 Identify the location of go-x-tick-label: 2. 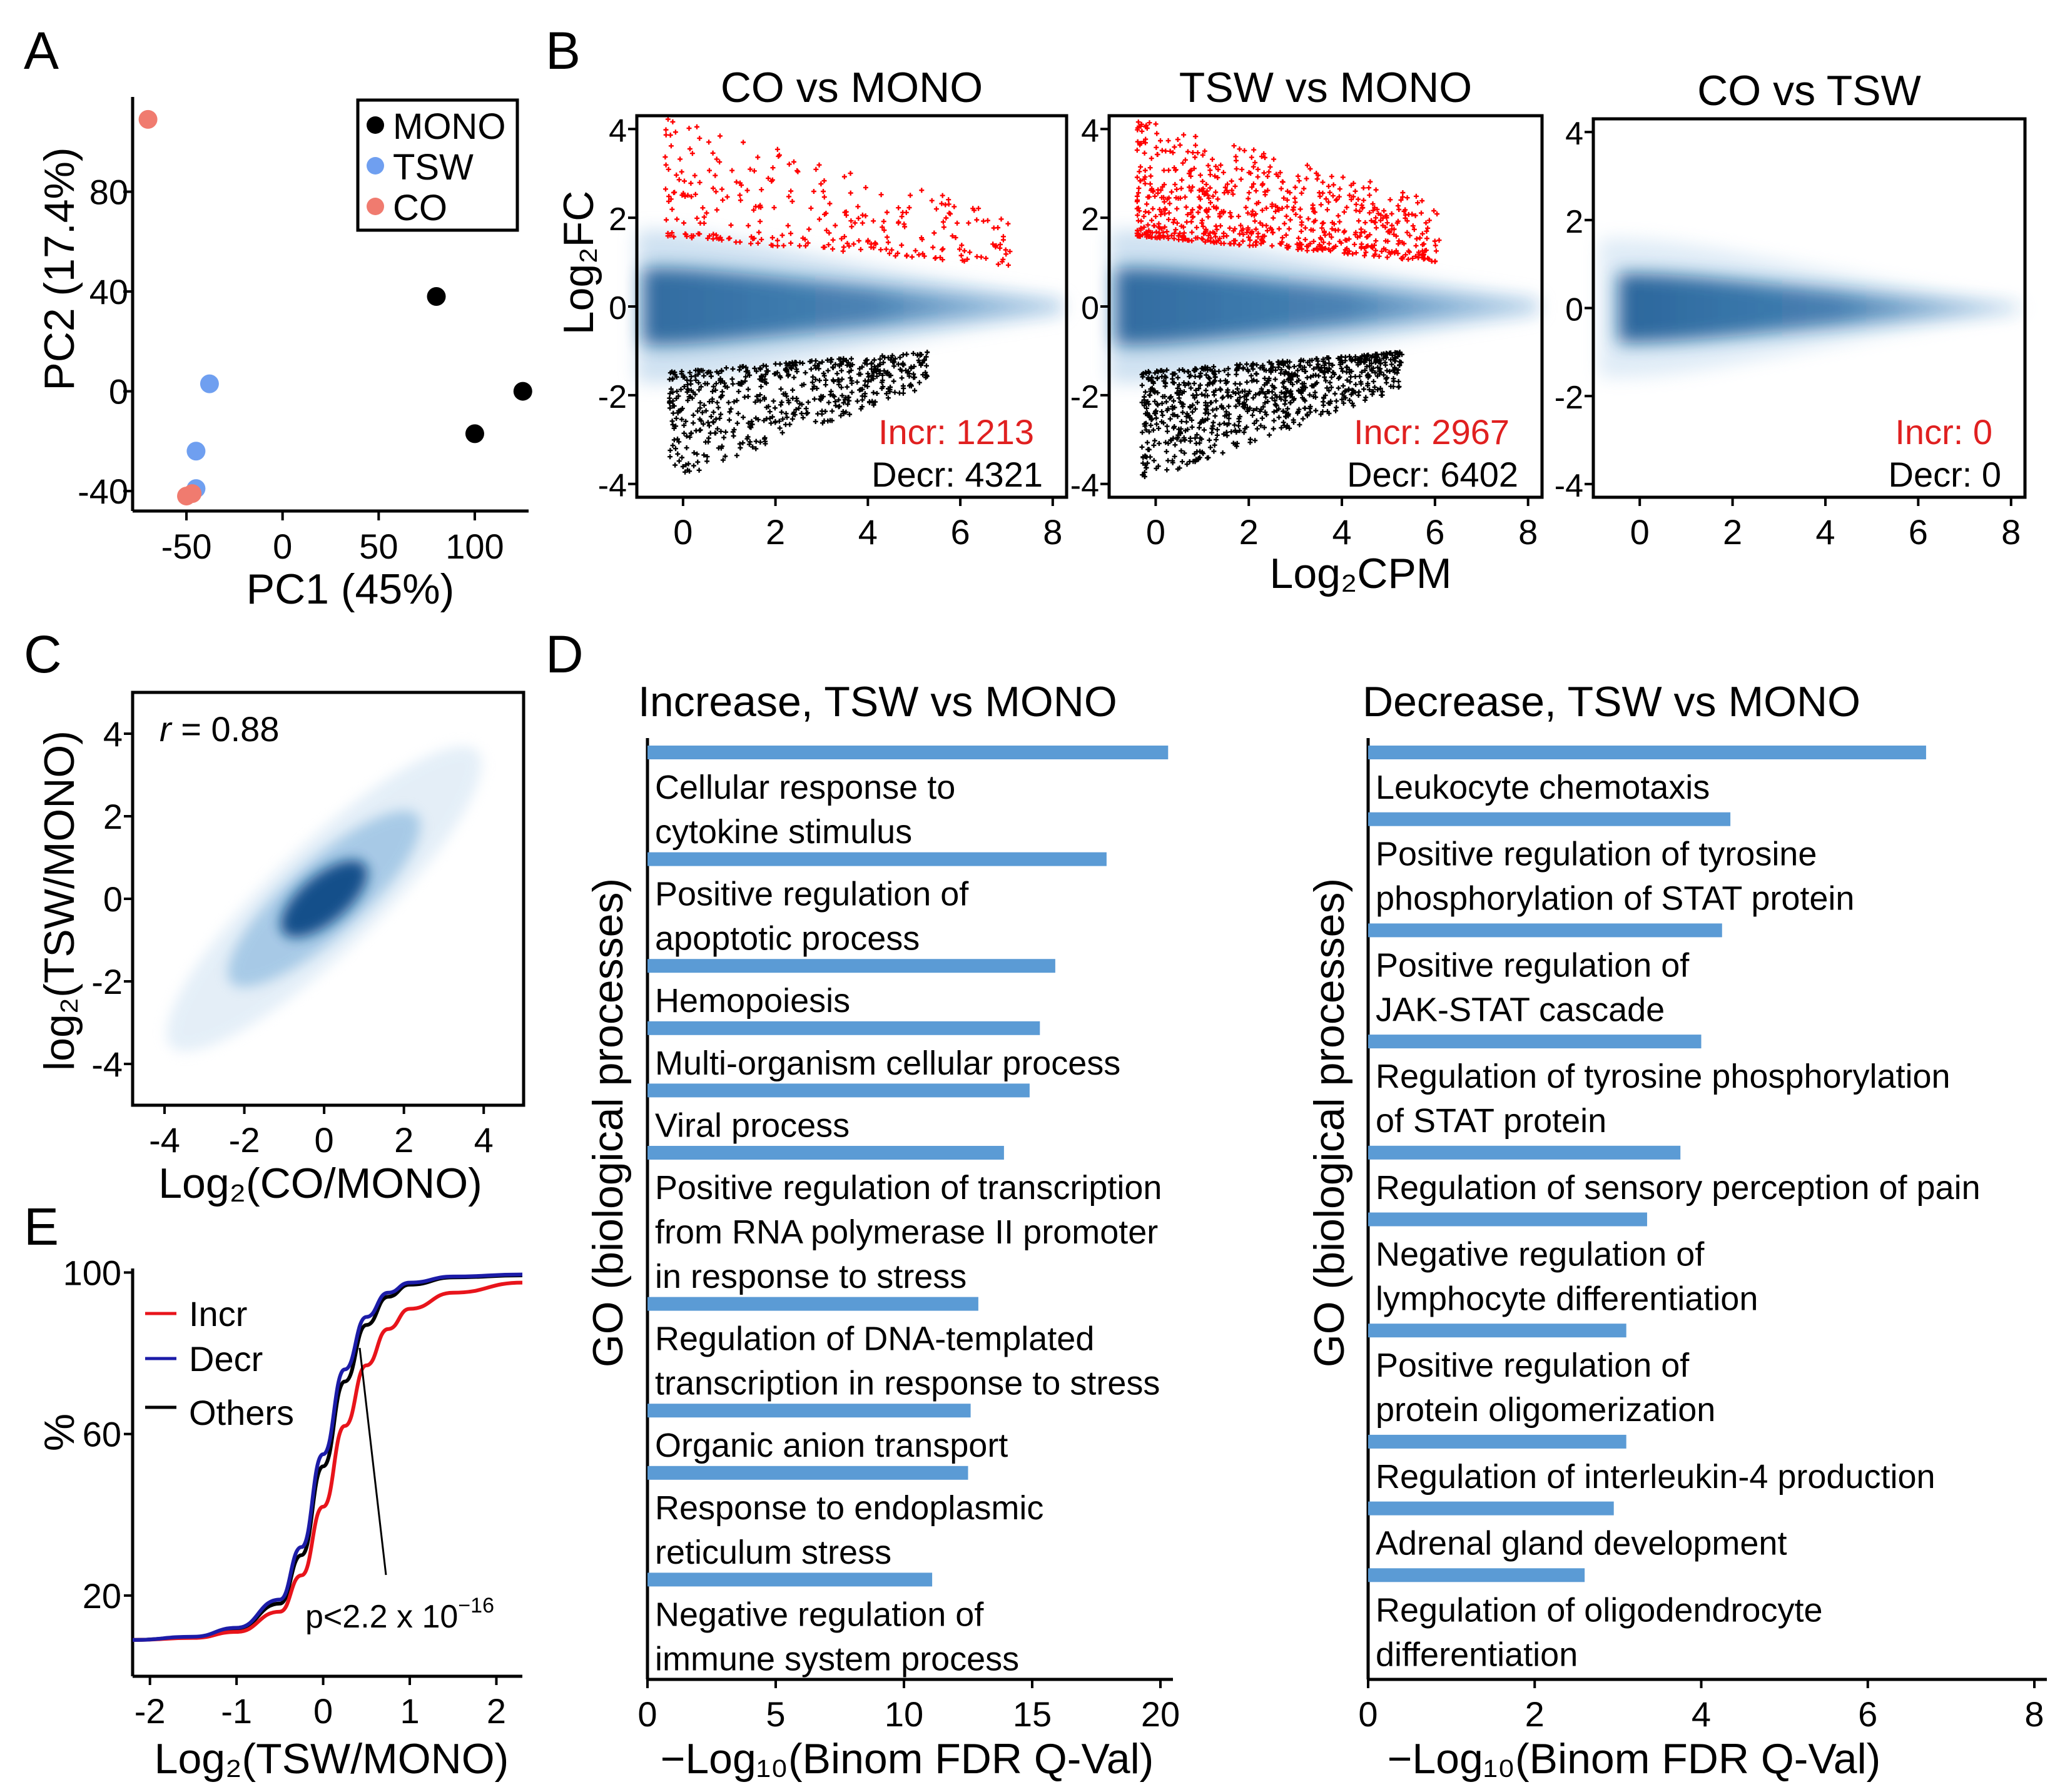
(1535, 1714).